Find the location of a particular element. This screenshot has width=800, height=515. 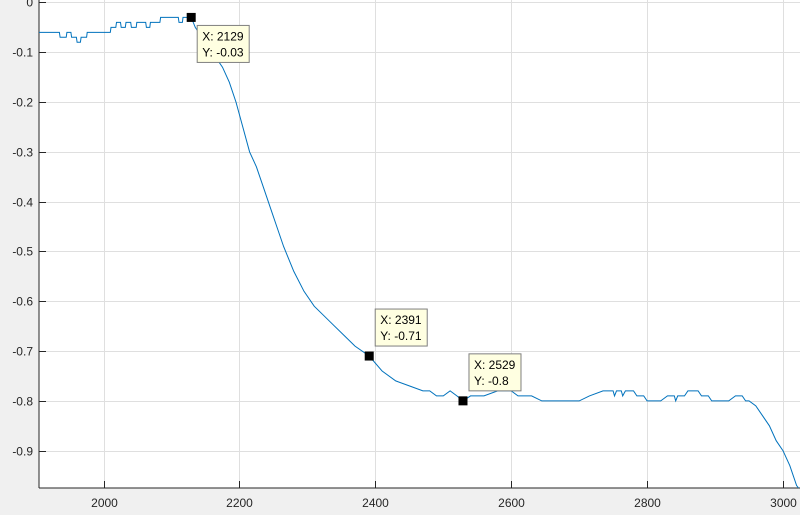

y-tick-label: -0.9 is located at coordinates (22, 452).